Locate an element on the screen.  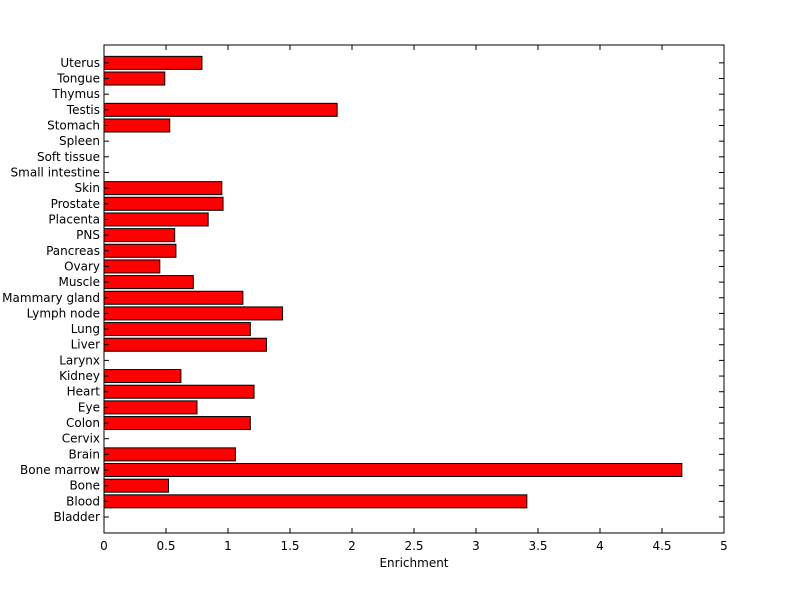
bar-liver is located at coordinates (185, 344).